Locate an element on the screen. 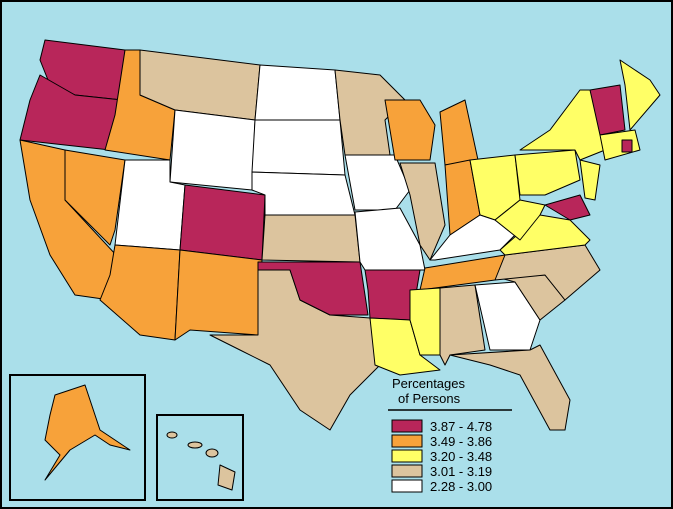 The width and height of the screenshot is (673, 509). legend-label: 3.87 - 4.78 is located at coordinates (461, 426).